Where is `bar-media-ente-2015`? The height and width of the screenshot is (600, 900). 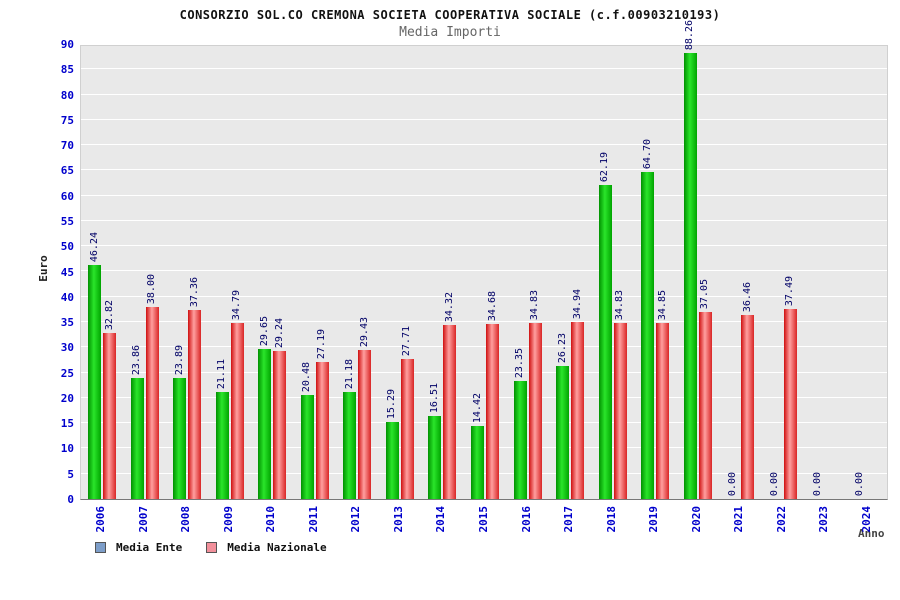
bar-media-ente-2015 is located at coordinates (477, 462).